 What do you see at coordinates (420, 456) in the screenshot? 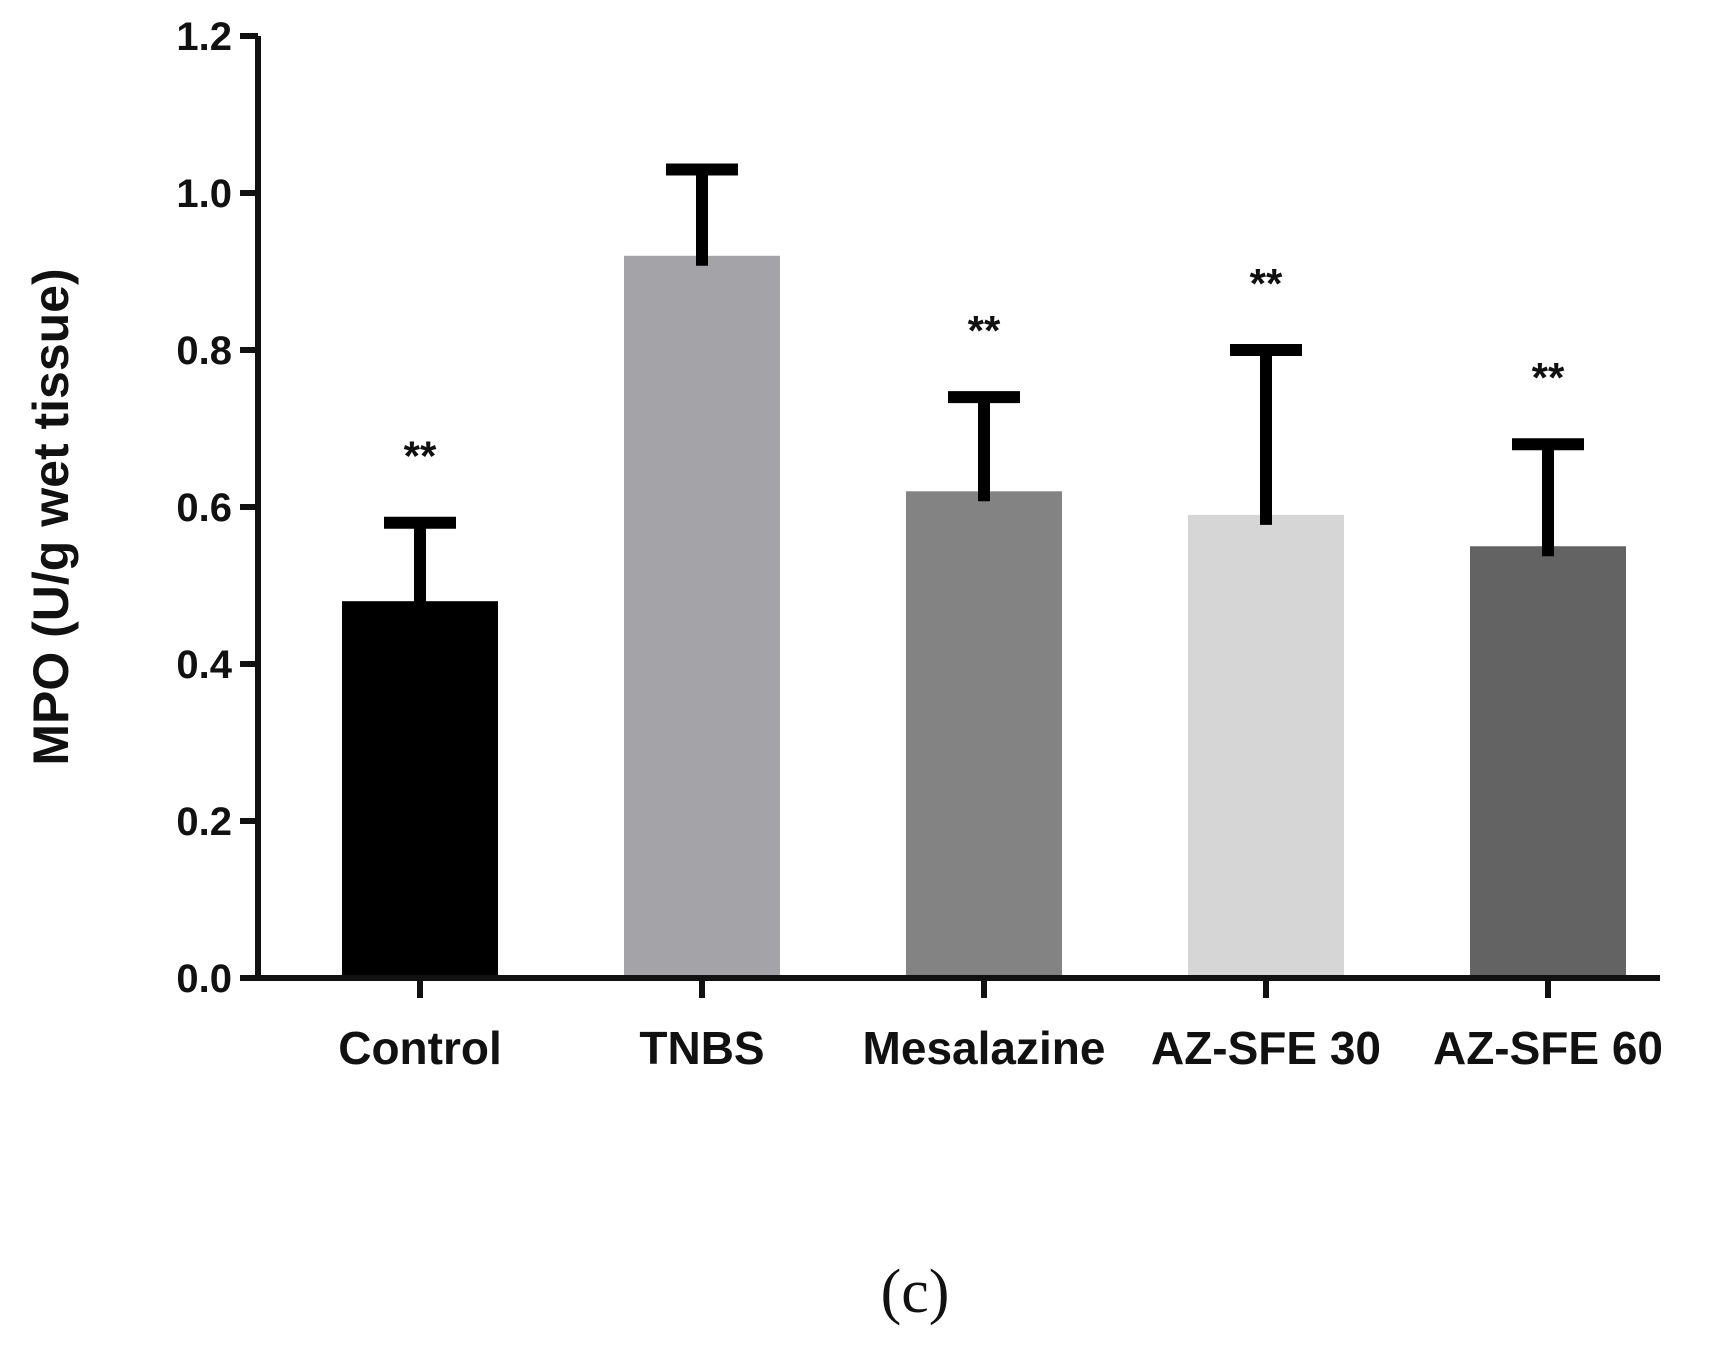
I see `significance-control: **` at bounding box center [420, 456].